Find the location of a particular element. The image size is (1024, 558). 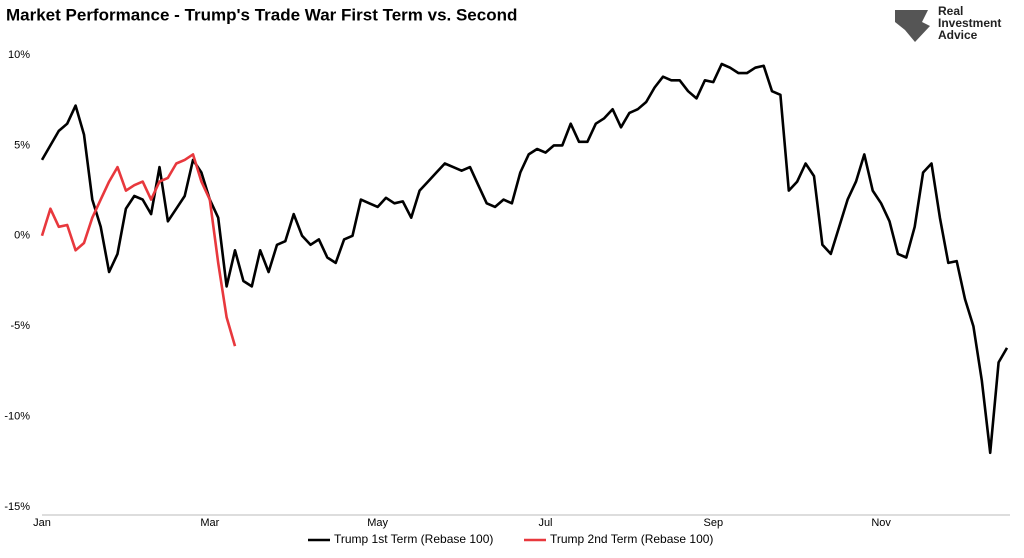

y-tick-label: 0% is located at coordinates (22, 236).